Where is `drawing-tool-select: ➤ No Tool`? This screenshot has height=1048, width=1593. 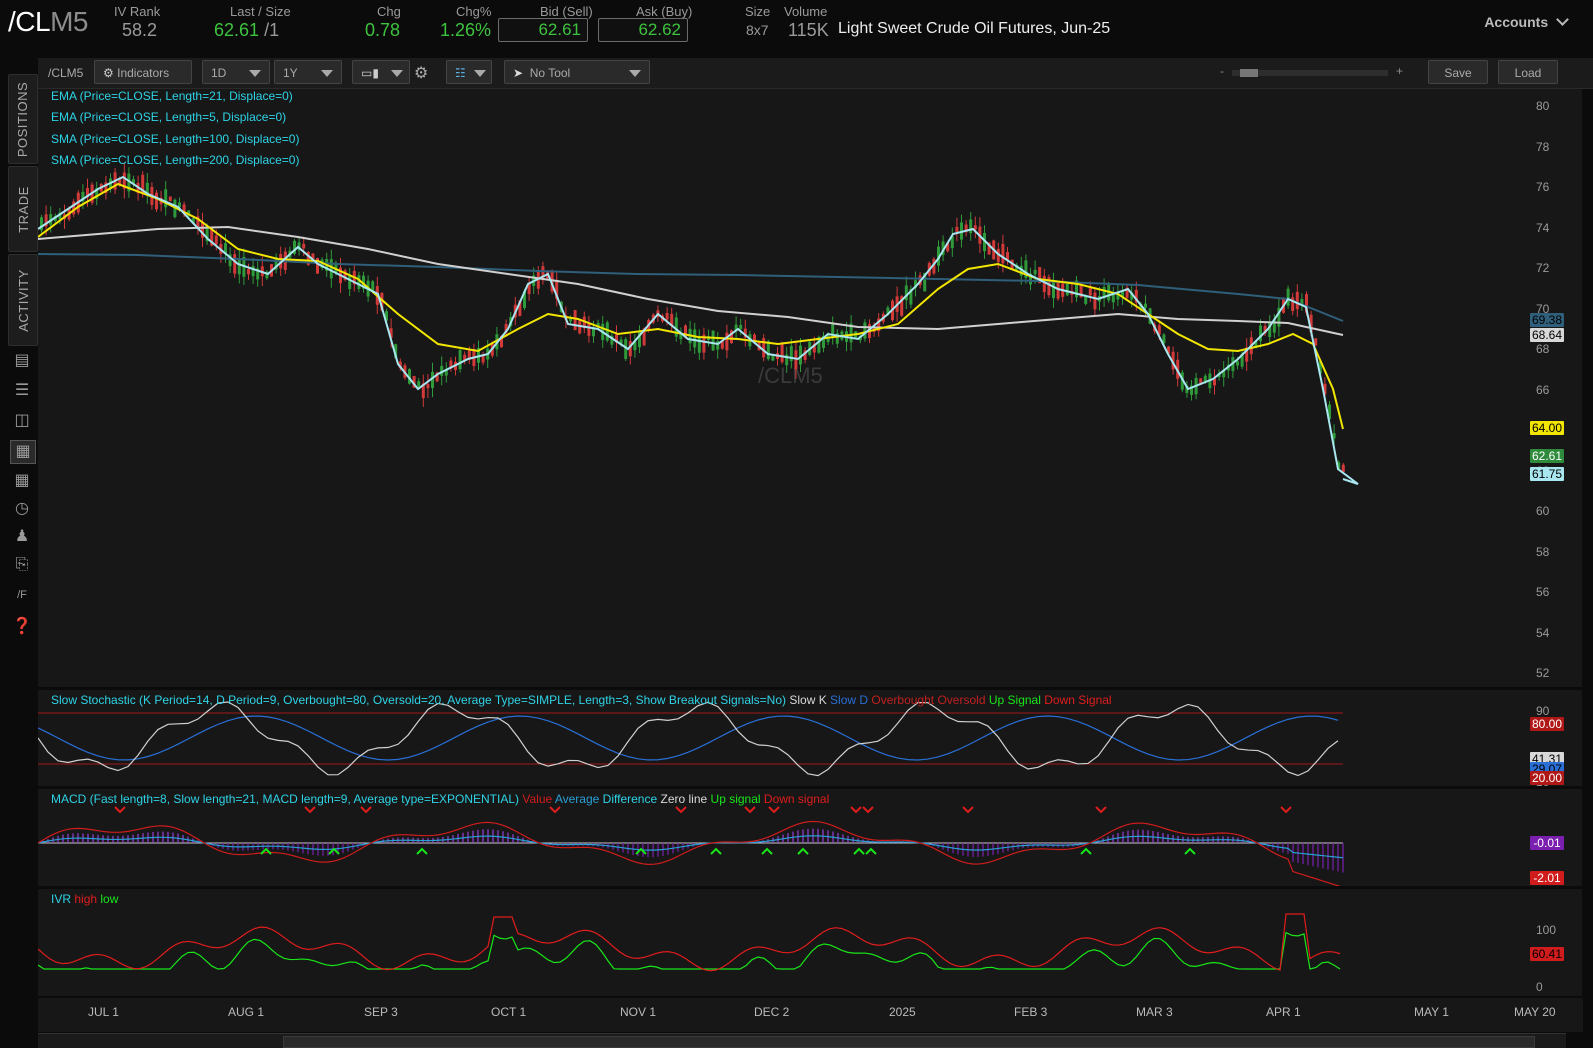
drawing-tool-select: ➤ No Tool is located at coordinates (577, 72).